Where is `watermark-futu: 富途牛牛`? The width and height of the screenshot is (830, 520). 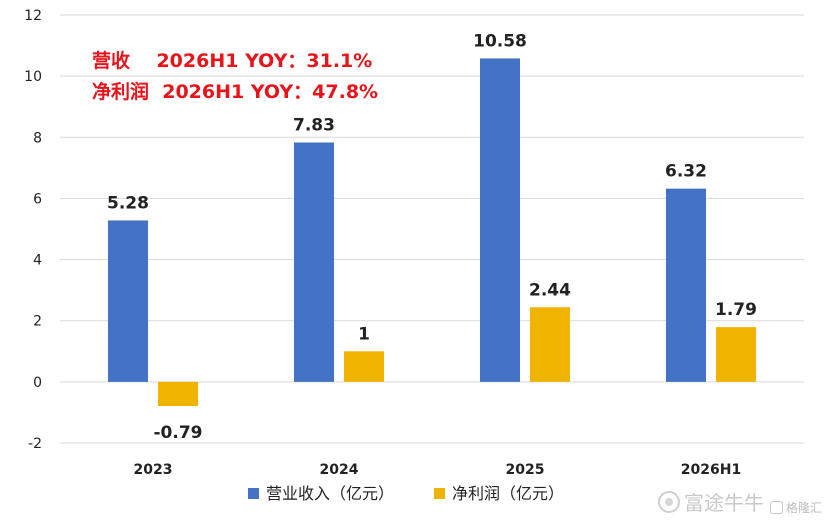 watermark-futu: 富途牛牛 is located at coordinates (710, 501).